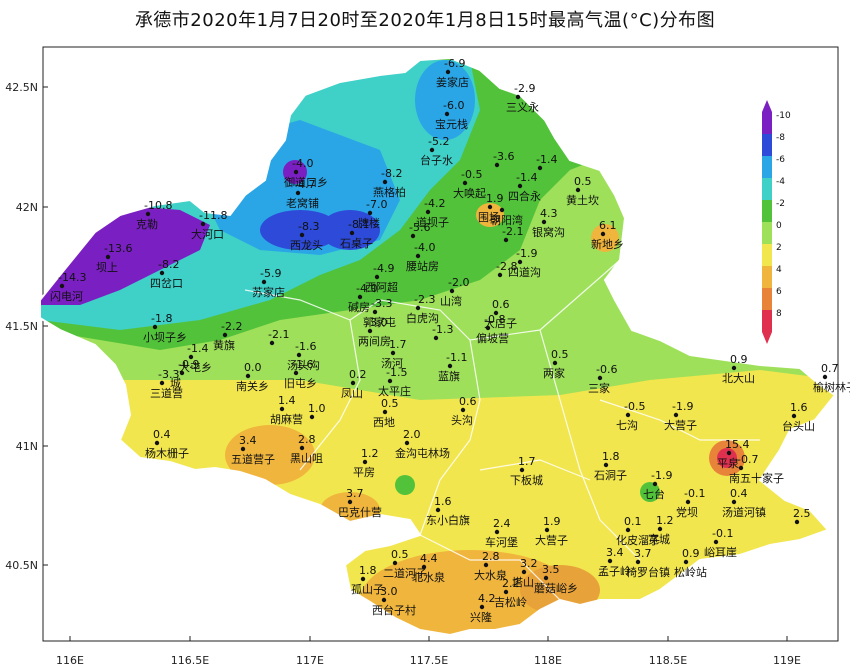 The width and height of the screenshot is (850, 671). What do you see at coordinates (738, 369) in the screenshot?
I see `station: 0.9 北大山` at bounding box center [738, 369].